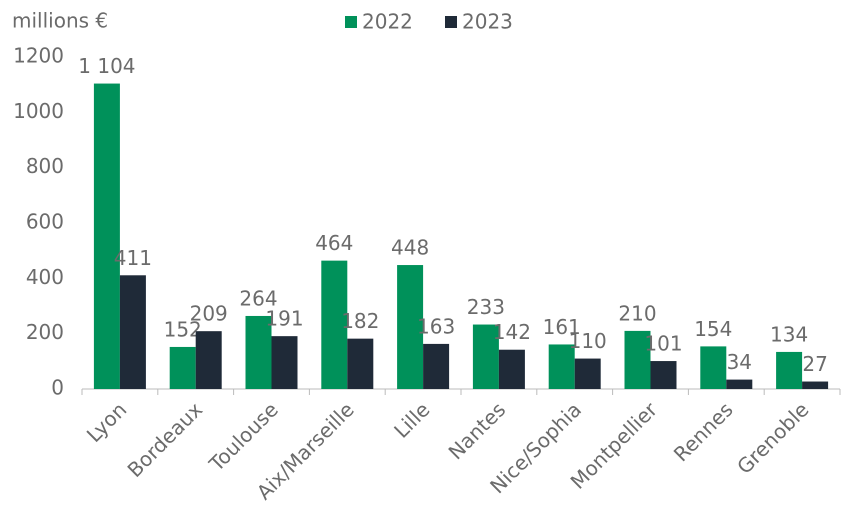 The image size is (849, 514). What do you see at coordinates (486, 307) in the screenshot?
I see `value-label: 233` at bounding box center [486, 307].